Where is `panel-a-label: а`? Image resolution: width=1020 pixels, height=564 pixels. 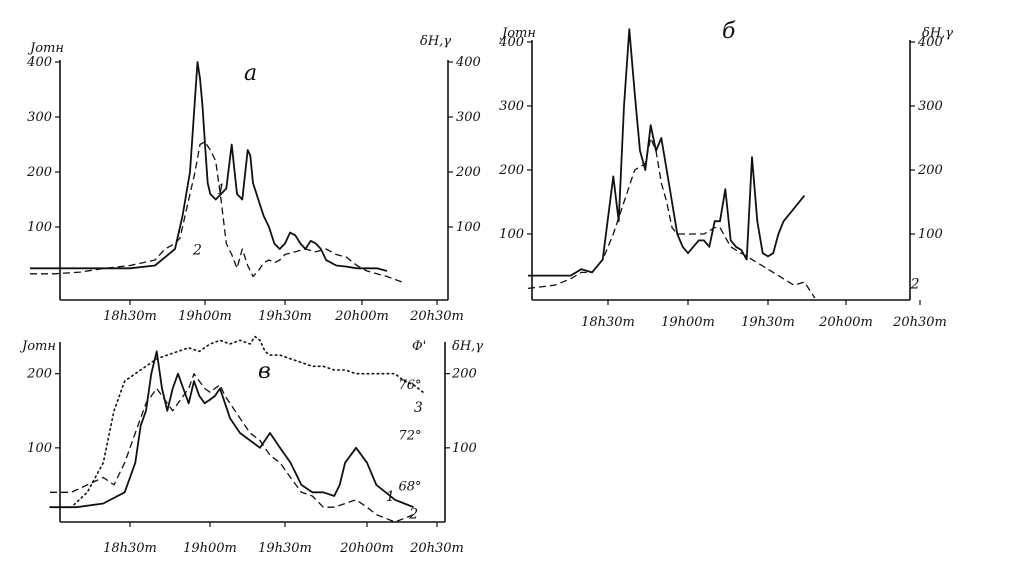 panel-a-label: а is located at coordinates (250, 73).